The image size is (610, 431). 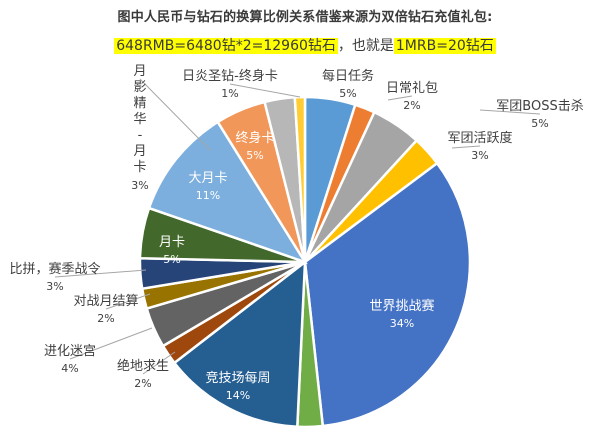 I want to click on subtitle-connector: ，也就是, so click(x=365, y=46).